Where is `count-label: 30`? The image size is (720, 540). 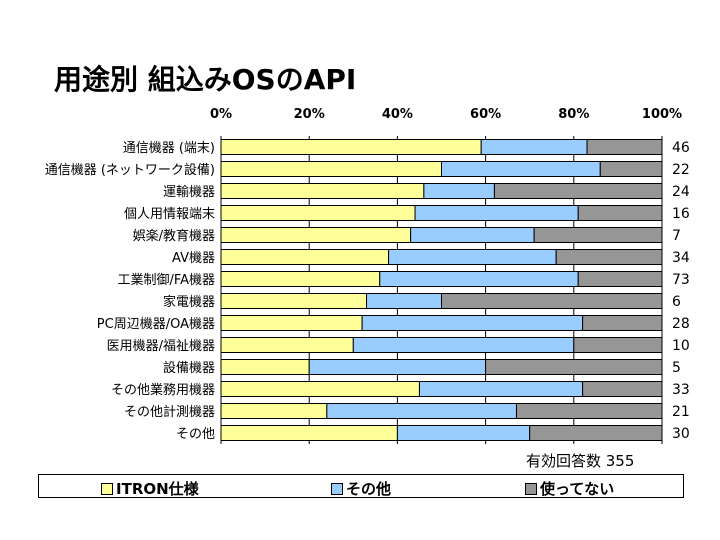
count-label: 30 is located at coordinates (681, 434).